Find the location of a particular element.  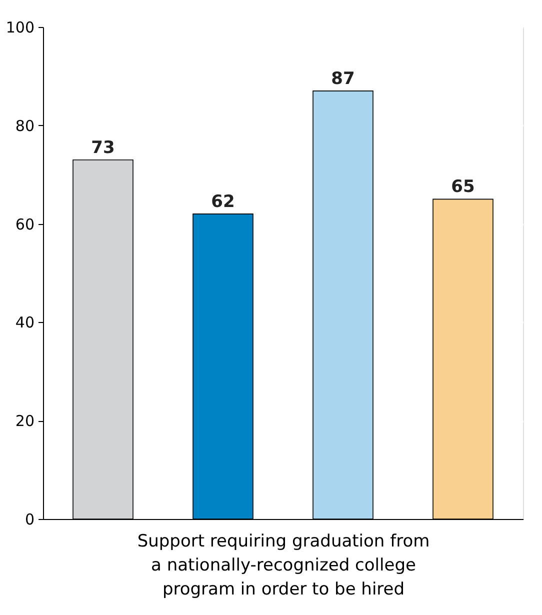

data-label: 62 is located at coordinates (223, 202).